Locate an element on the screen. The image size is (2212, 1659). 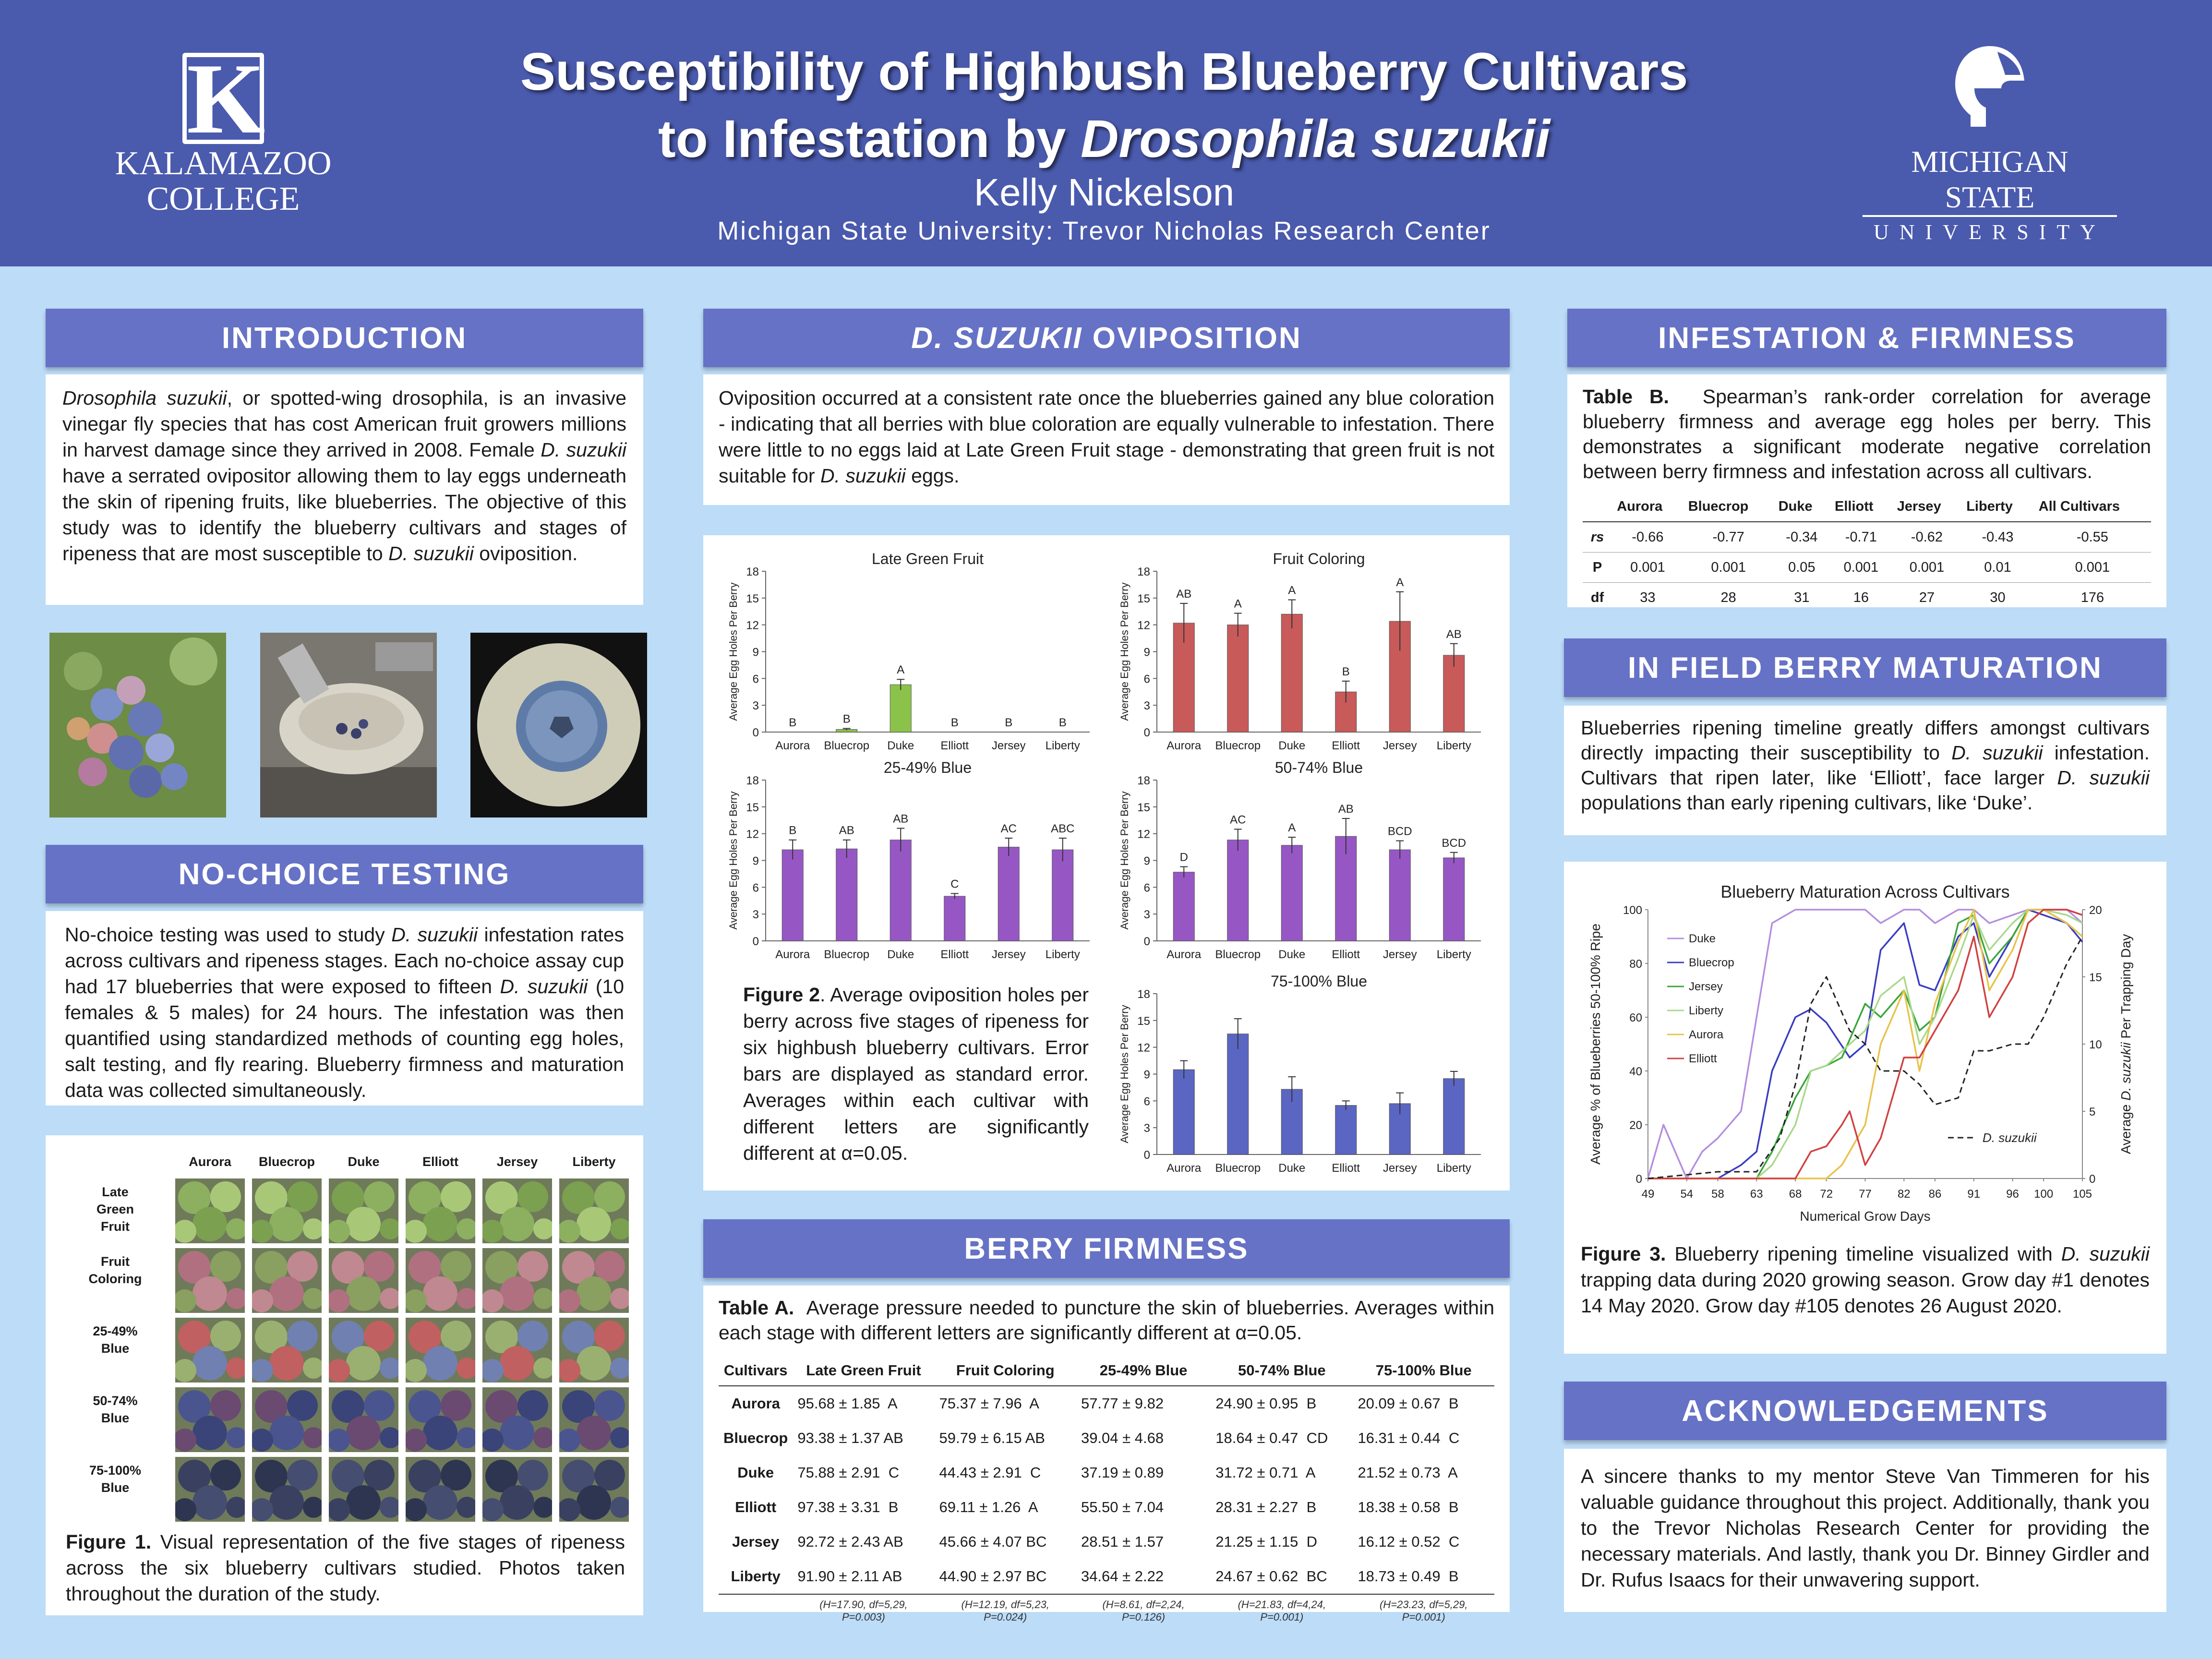
y-axis-label: Average % of Blueberries 50-100% Ripe is located at coordinates (1595, 1044).